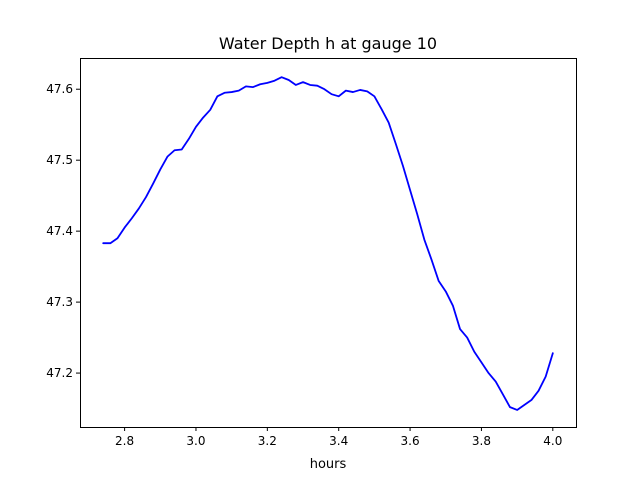  What do you see at coordinates (481, 441) in the screenshot?
I see `x-tick-label: 3.8` at bounding box center [481, 441].